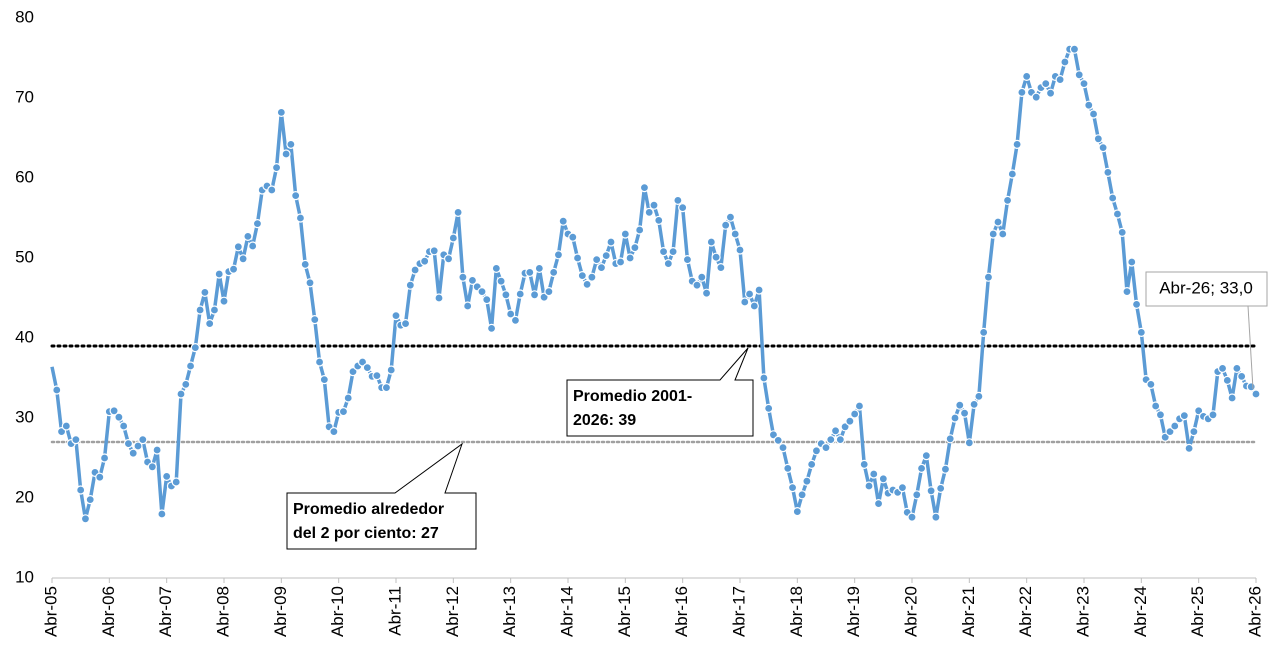 This screenshot has height=657, width=1277. Describe the element at coordinates (452, 611) in the screenshot. I see `x-tick-label: Abr-12` at that location.